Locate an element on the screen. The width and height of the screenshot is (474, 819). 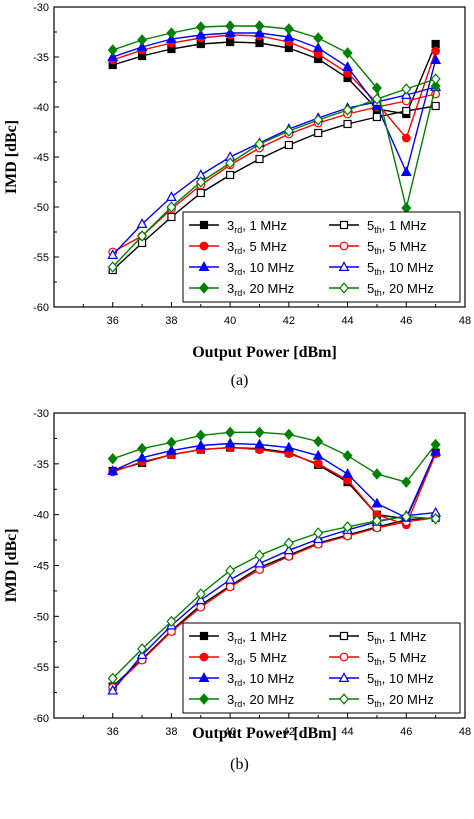
legend-box is located at coordinates (321, 257).